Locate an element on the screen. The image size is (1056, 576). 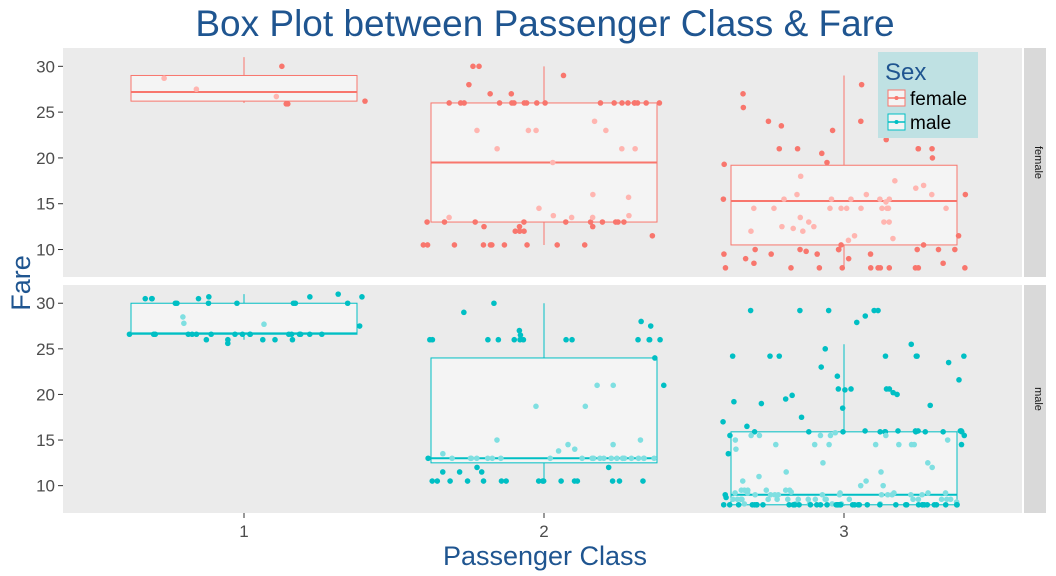
legend-label: male is located at coordinates (930, 123).